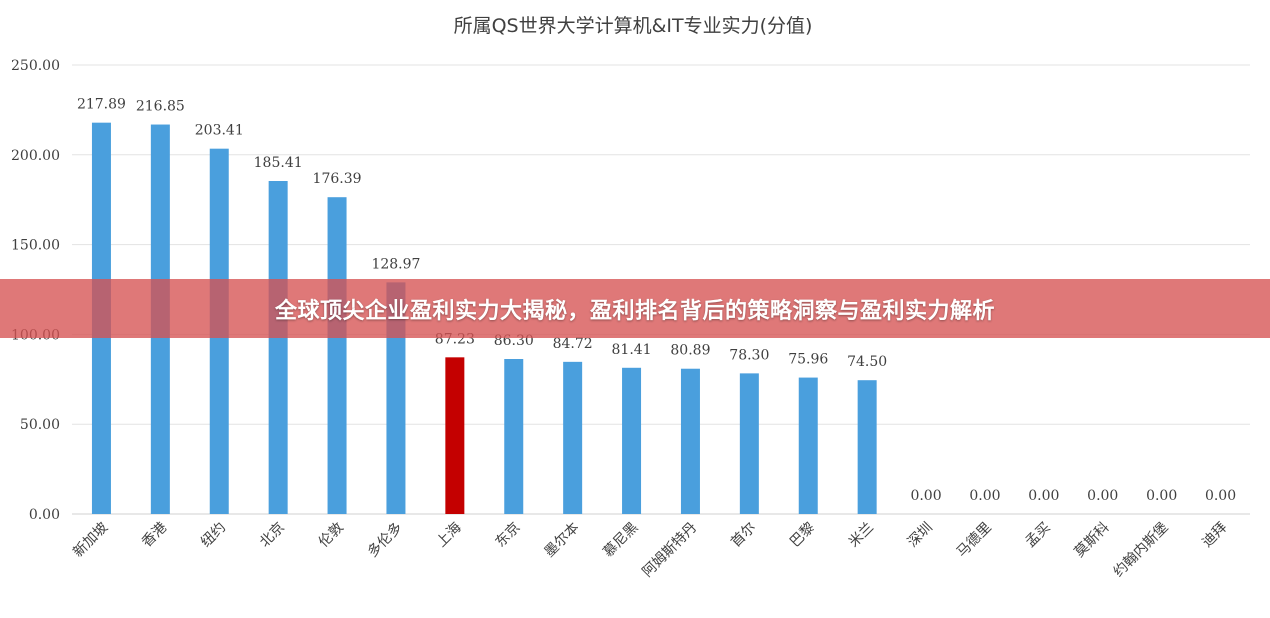  What do you see at coordinates (35, 66) in the screenshot?
I see `y-tick-label: 250.00` at bounding box center [35, 66].